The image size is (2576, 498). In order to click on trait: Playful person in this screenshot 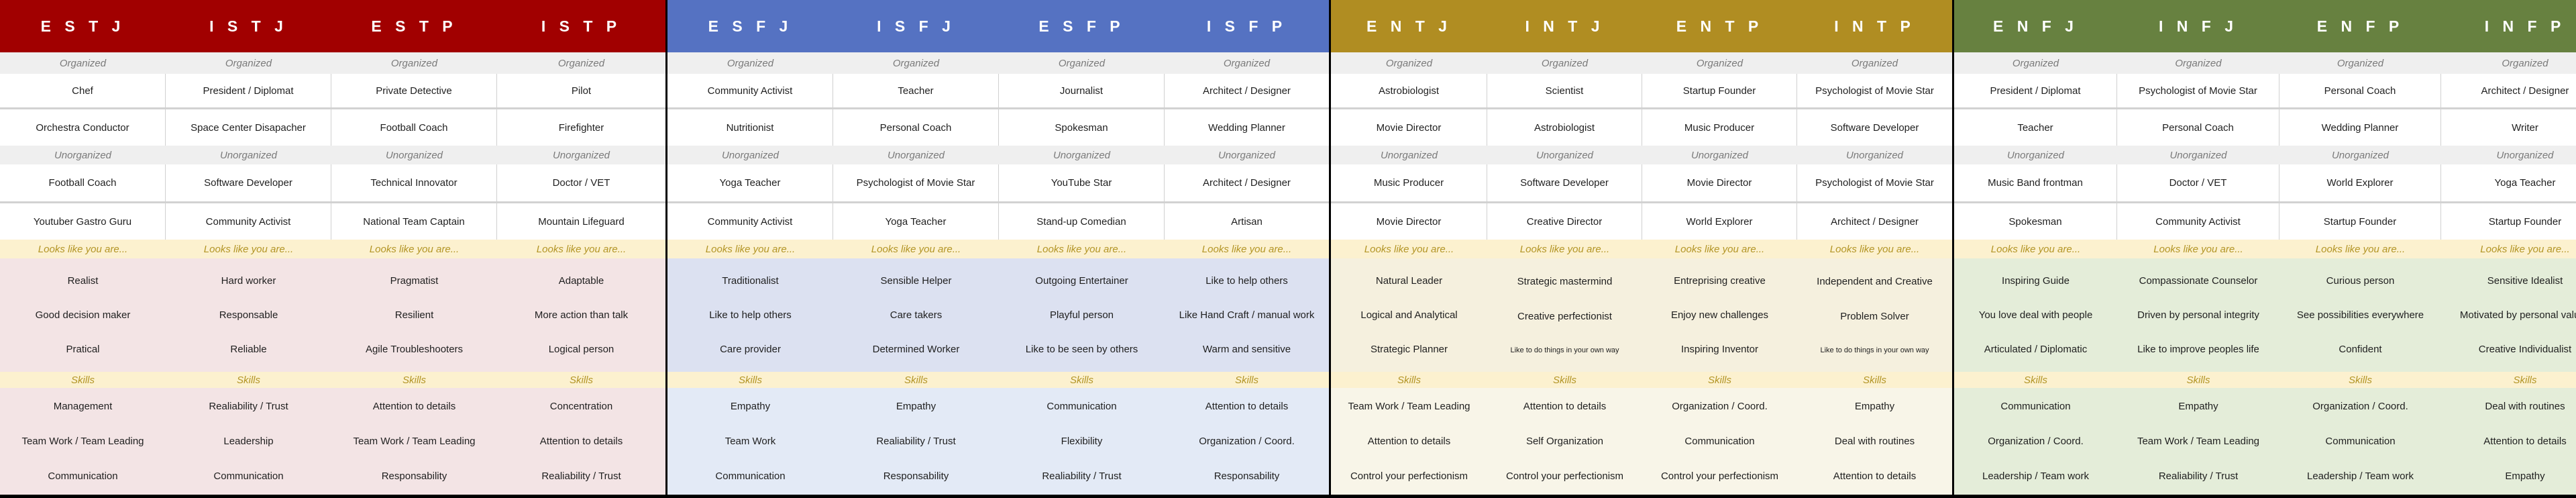, I will do `click(1081, 315)`.